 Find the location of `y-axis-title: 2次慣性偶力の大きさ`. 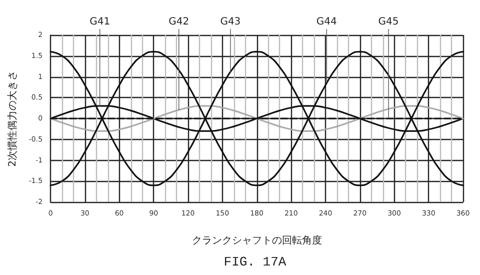

y-axis-title: 2次慣性偶力の大きさ is located at coordinates (12, 118).